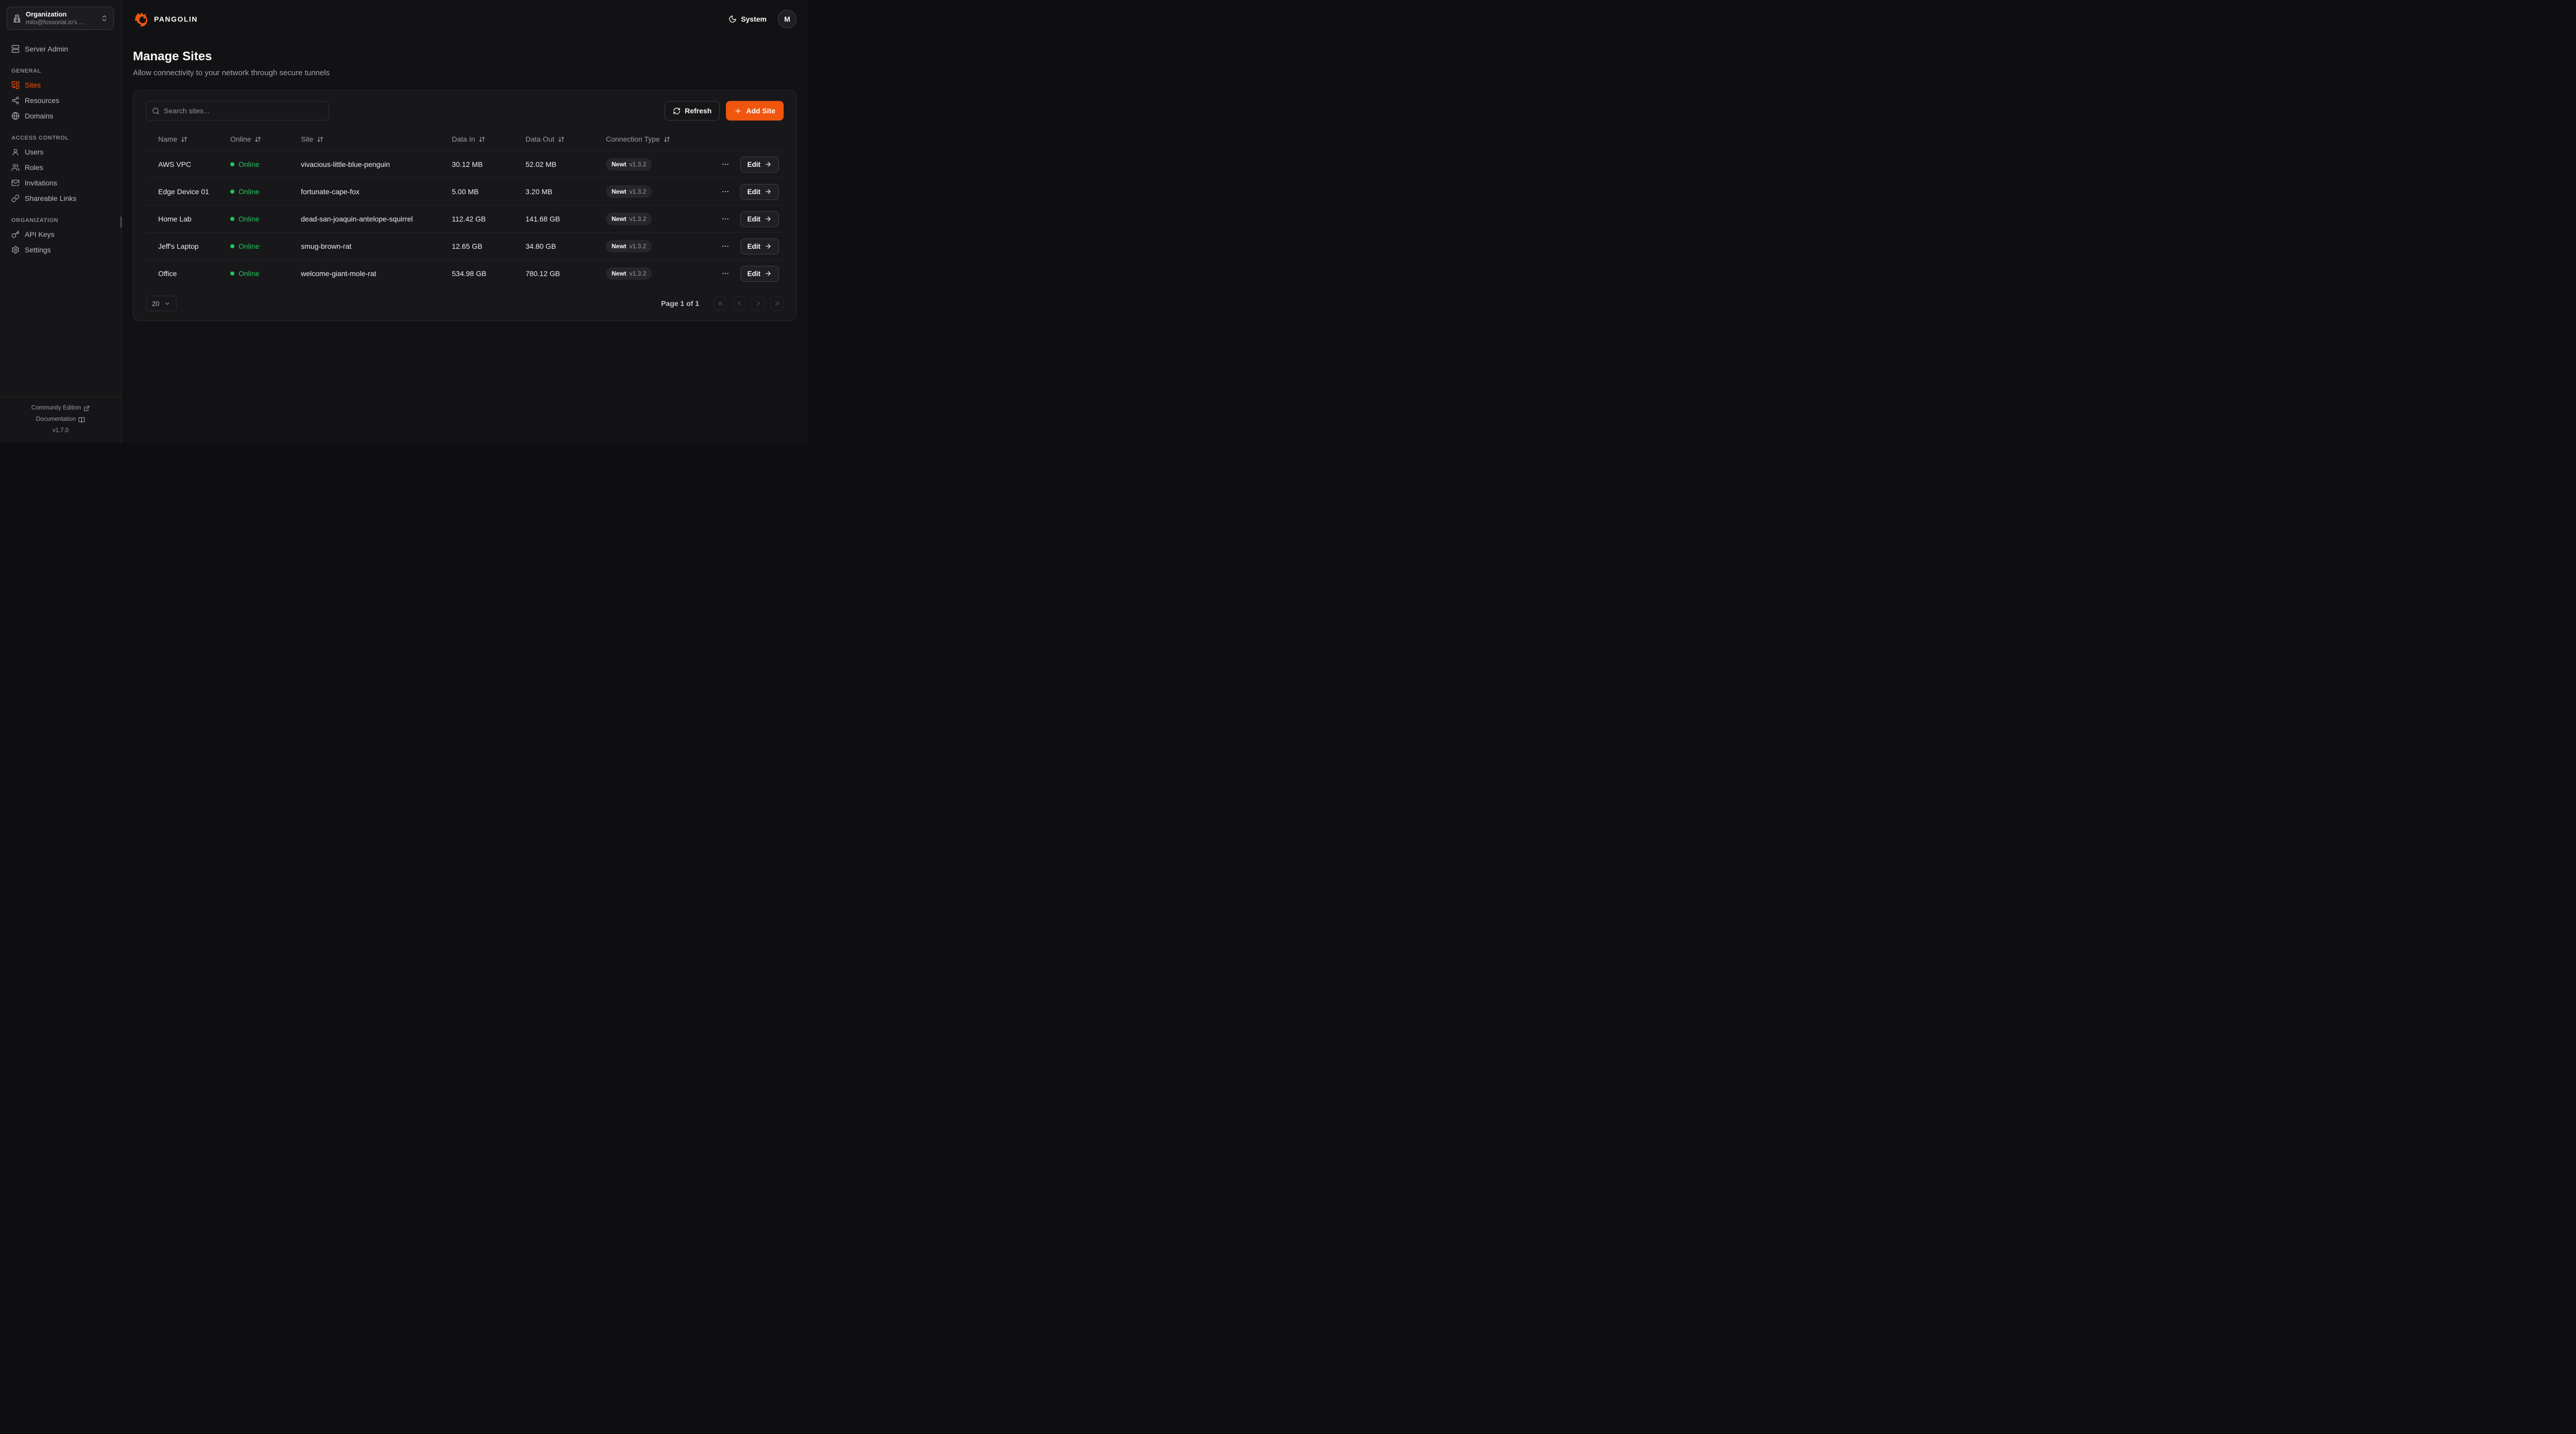 This screenshot has width=2576, height=1434. I want to click on sidebar-item-sites: Sites, so click(60, 85).